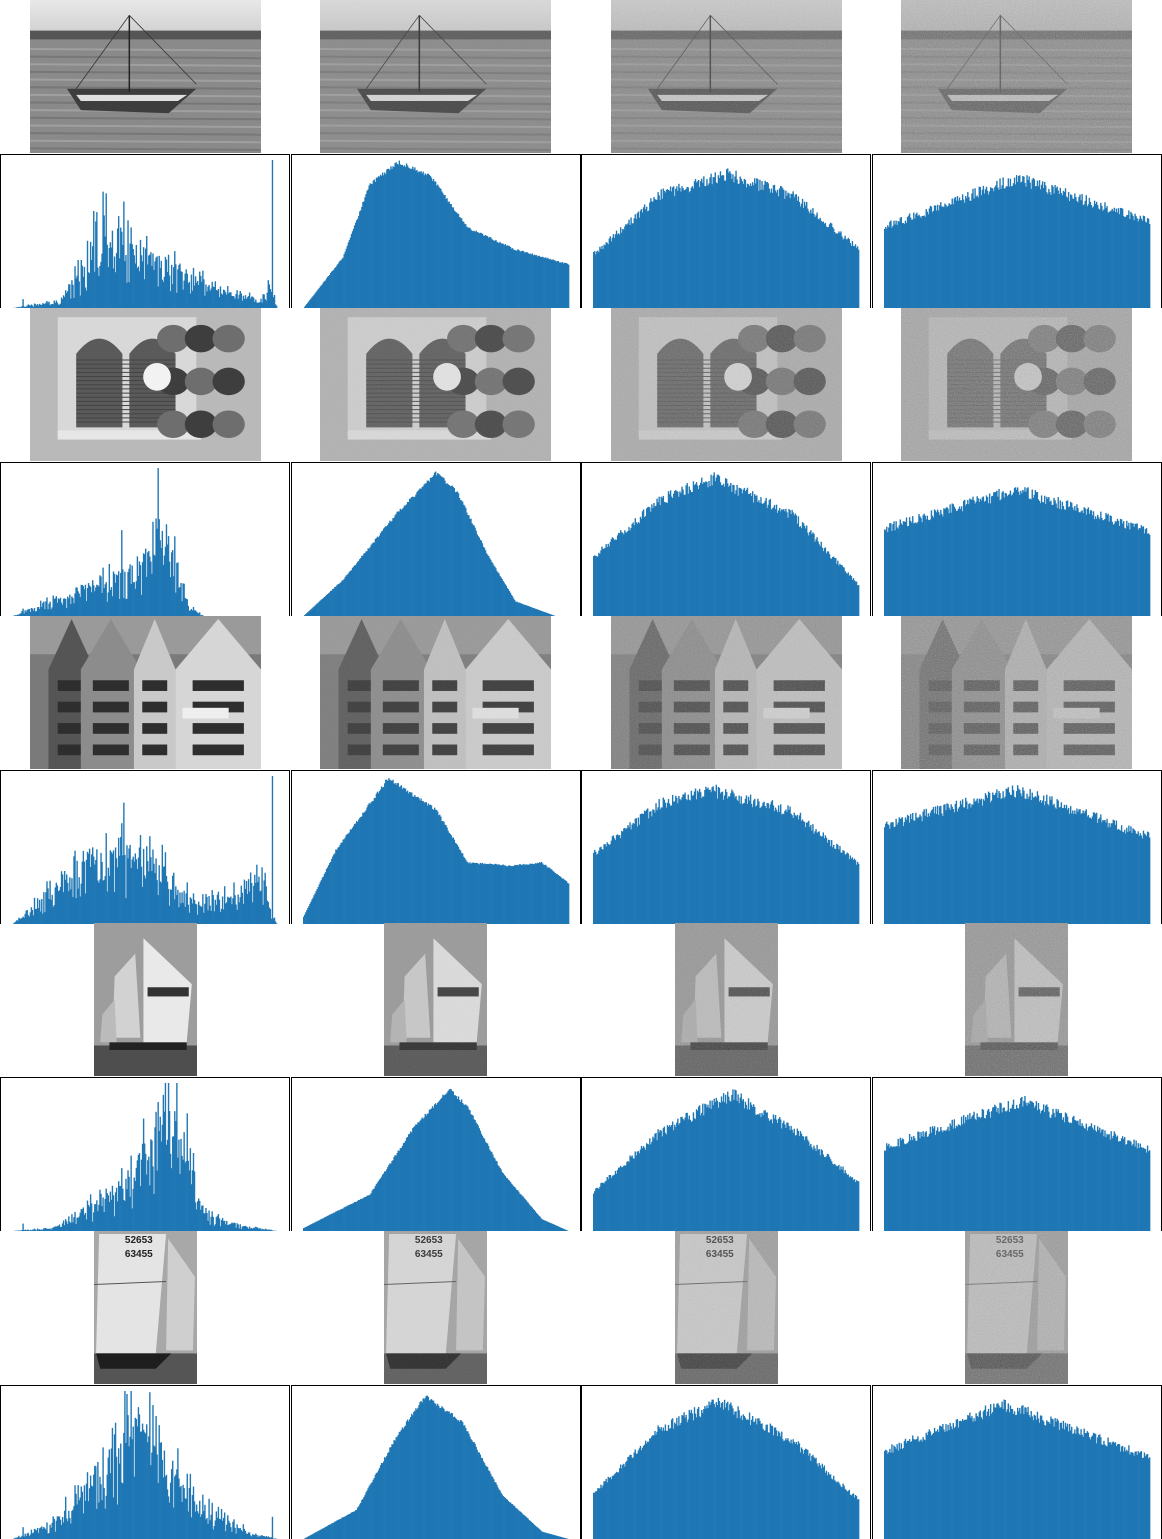  What do you see at coordinates (145, 539) in the screenshot?
I see `histogram-r2-c1` at bounding box center [145, 539].